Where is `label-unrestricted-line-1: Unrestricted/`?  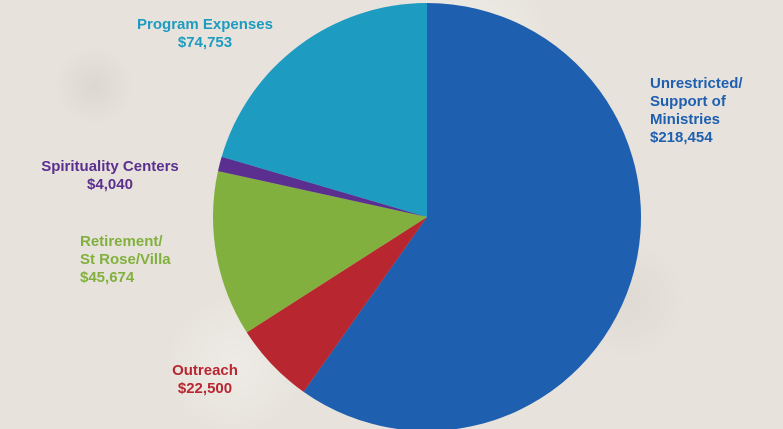
label-unrestricted-line-1: Unrestricted/ is located at coordinates (696, 83).